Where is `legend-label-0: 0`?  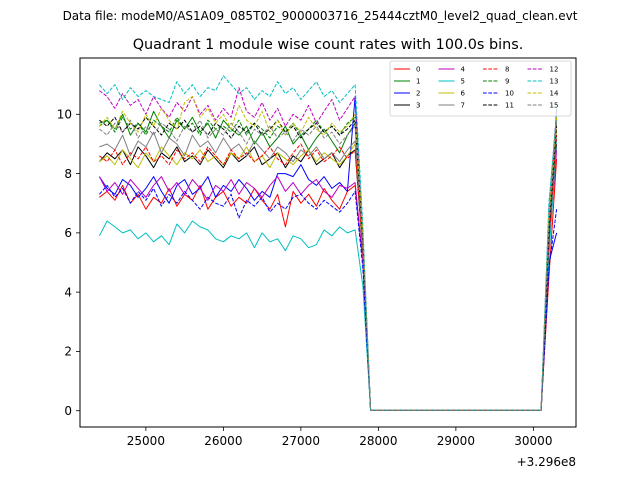
legend-label-0: 0 is located at coordinates (418, 70).